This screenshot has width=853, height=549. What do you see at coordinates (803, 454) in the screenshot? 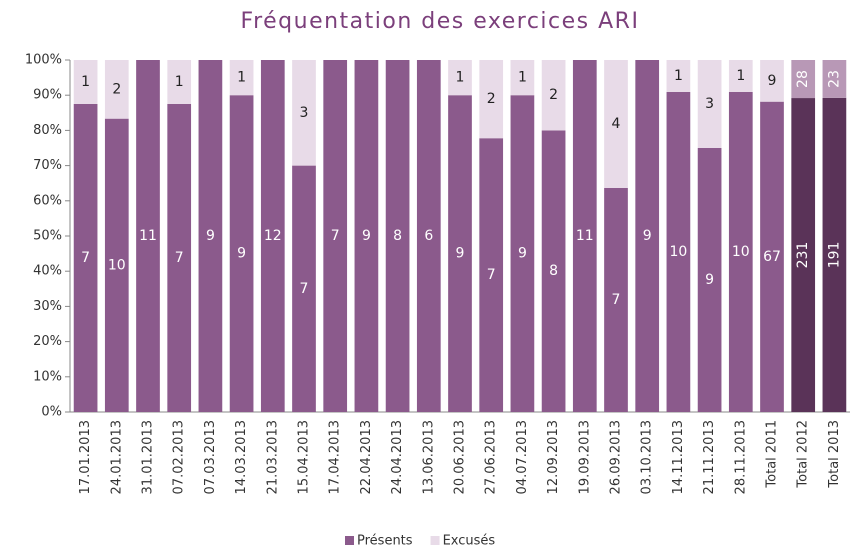
I see `x-tick-label: Total 2012` at bounding box center [803, 454].